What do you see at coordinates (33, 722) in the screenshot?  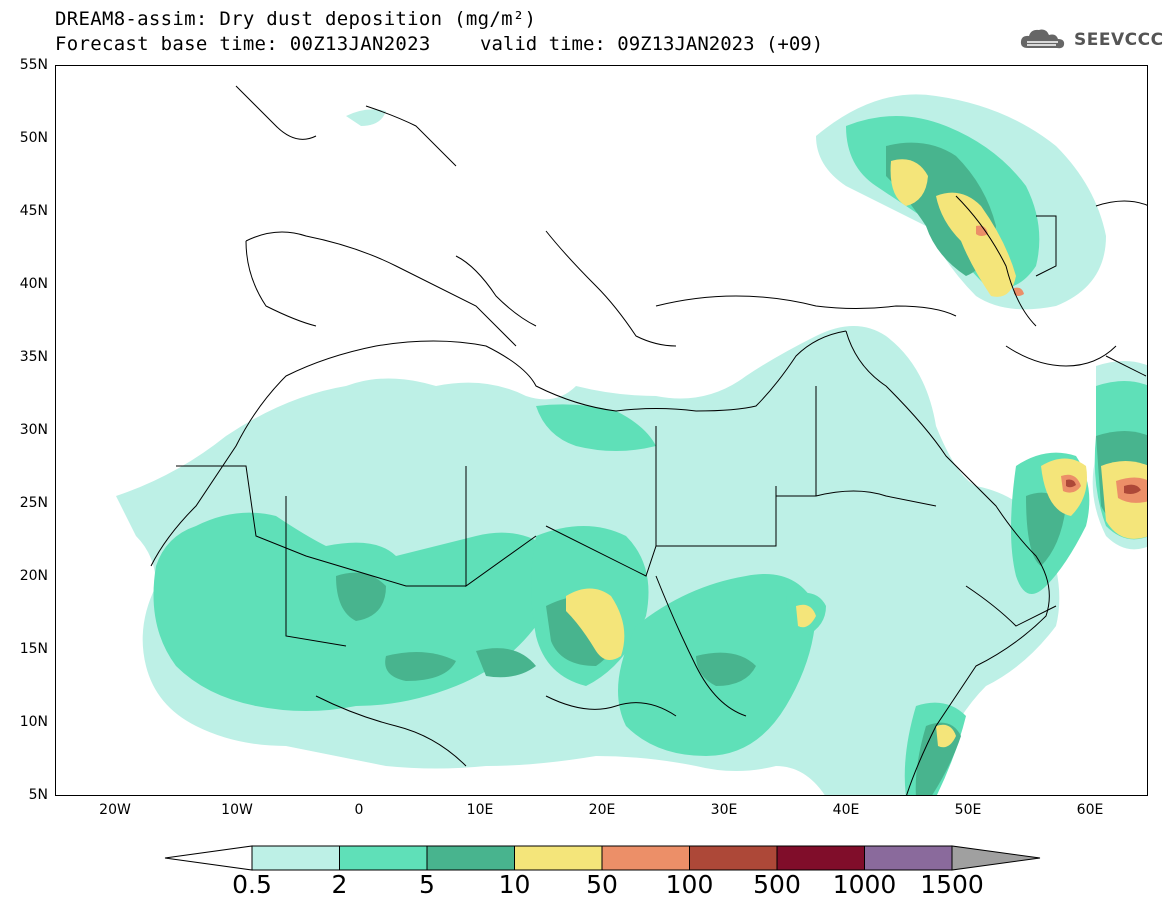 I see `latitude-label: 10N` at bounding box center [33, 722].